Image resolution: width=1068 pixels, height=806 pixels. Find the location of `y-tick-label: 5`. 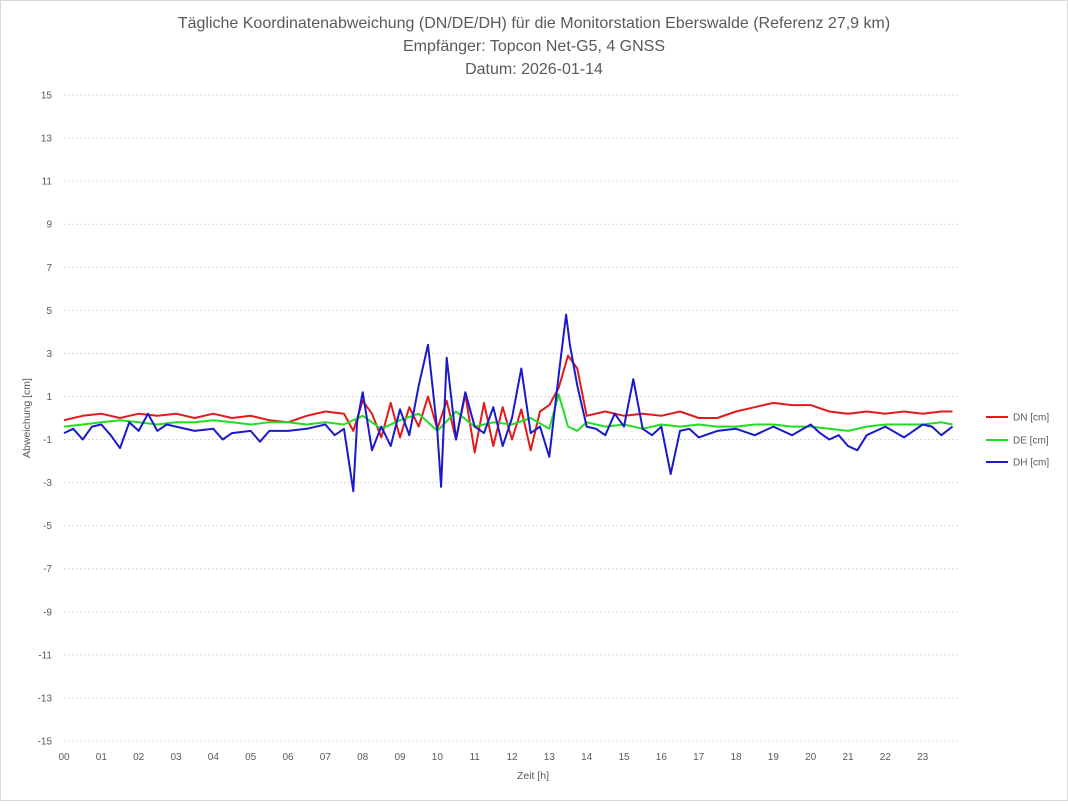

y-tick-label: 5 is located at coordinates (49, 311).